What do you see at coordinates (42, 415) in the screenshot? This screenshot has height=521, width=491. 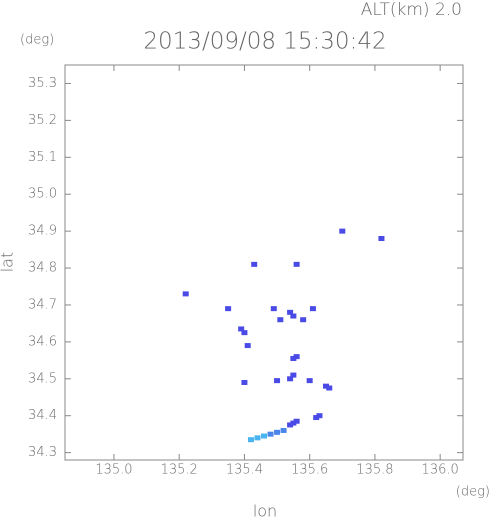 I see `y-tick-label: 34.4` at bounding box center [42, 415].